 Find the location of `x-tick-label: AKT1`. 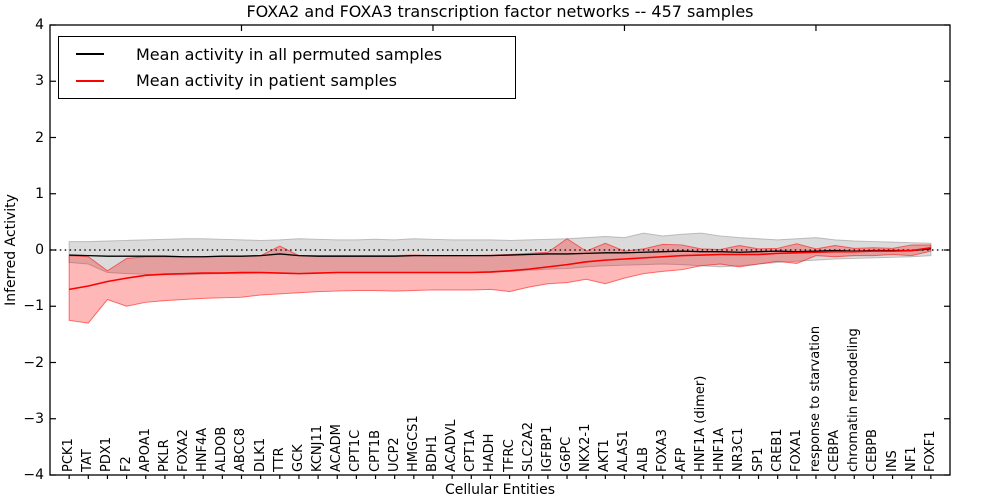

x-tick-label: AKT1 is located at coordinates (605, 455).